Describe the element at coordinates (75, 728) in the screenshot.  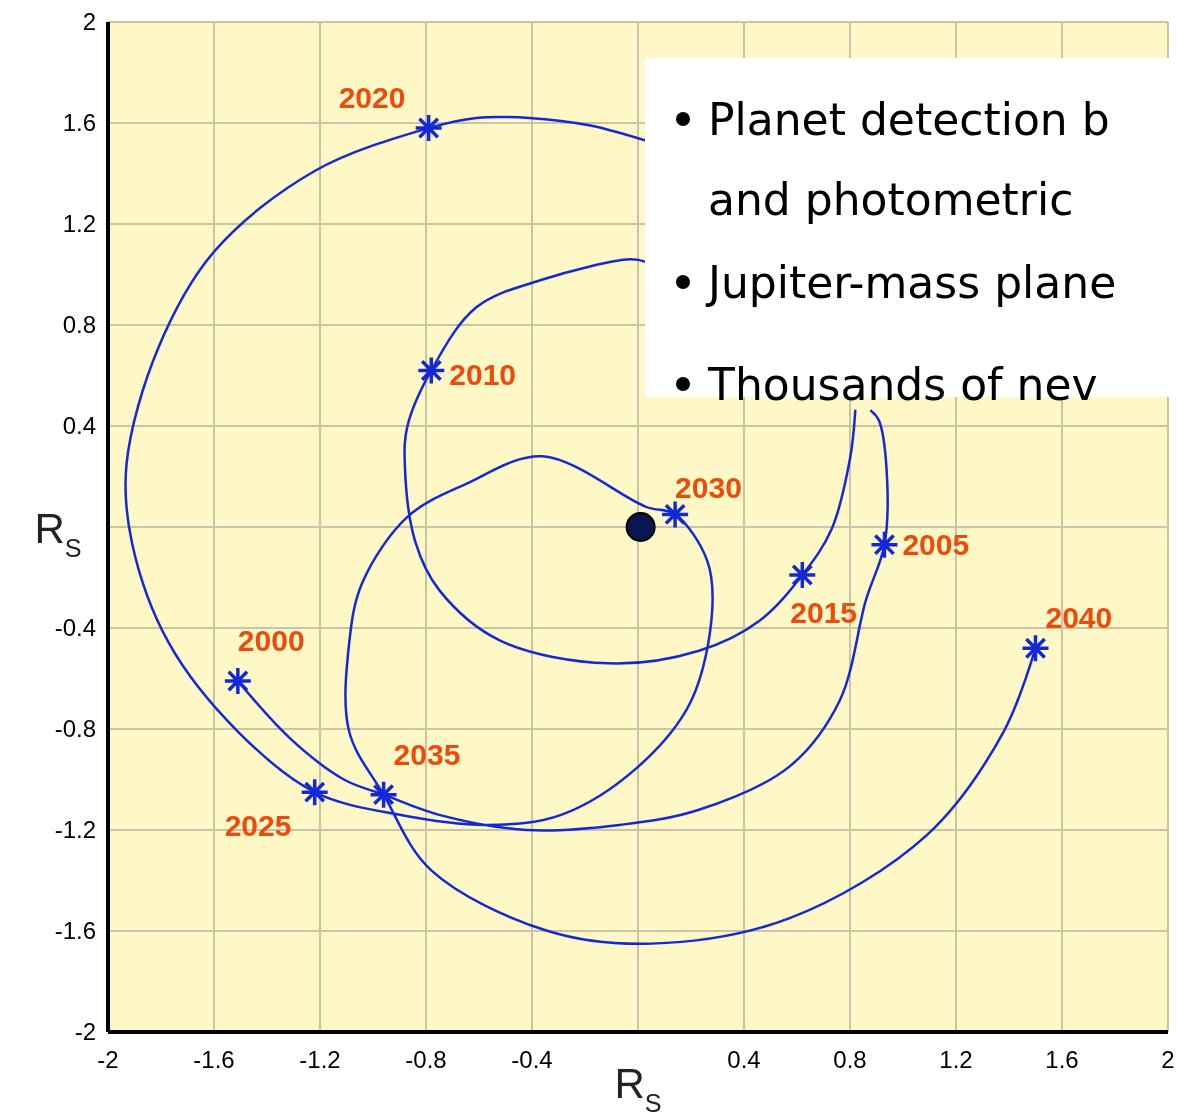
I see `y-tick-label: -0.8` at that location.